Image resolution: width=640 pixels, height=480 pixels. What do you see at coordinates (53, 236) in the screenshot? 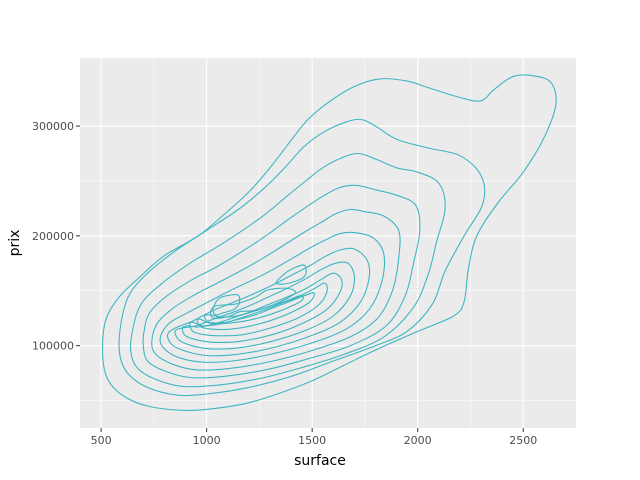
I see `y-tick-label: 200000` at bounding box center [53, 236].